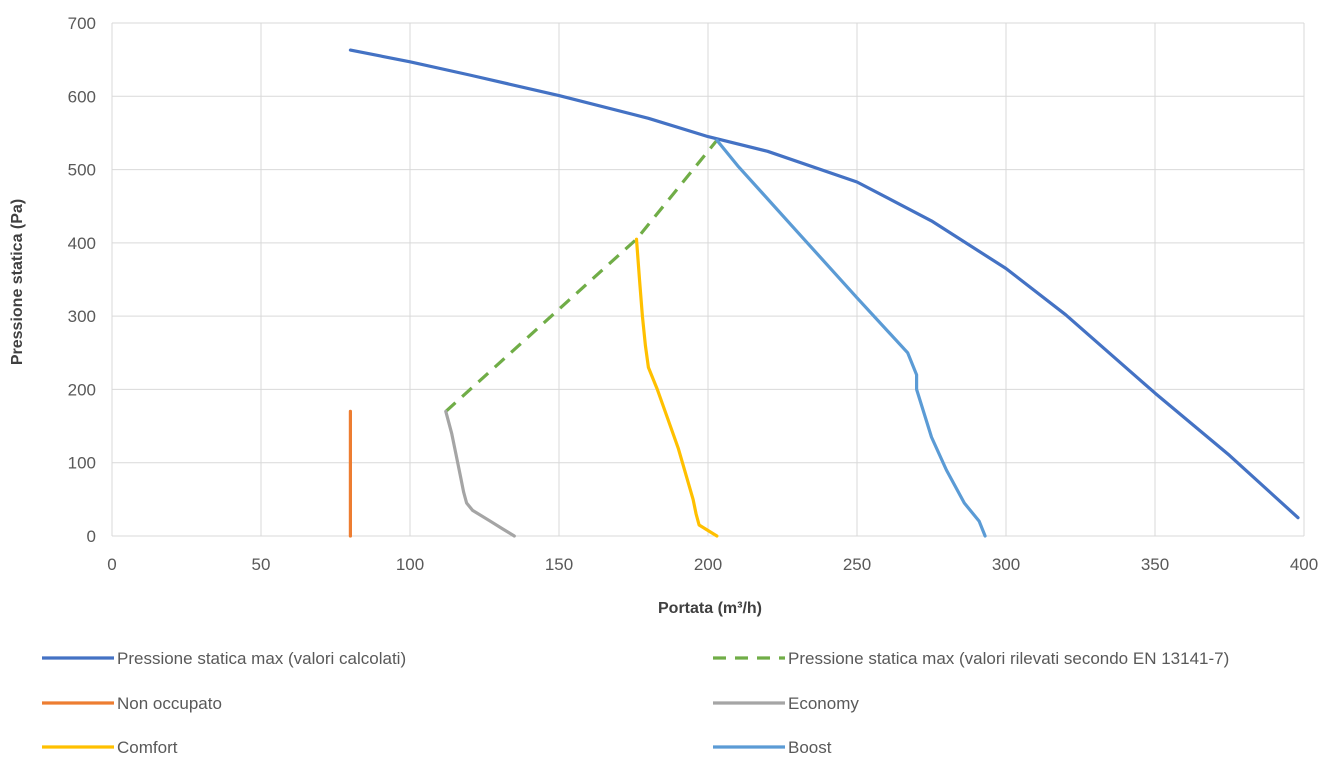 This screenshot has width=1323, height=758. What do you see at coordinates (559, 564) in the screenshot?
I see `x-tick-label: 150` at bounding box center [559, 564].